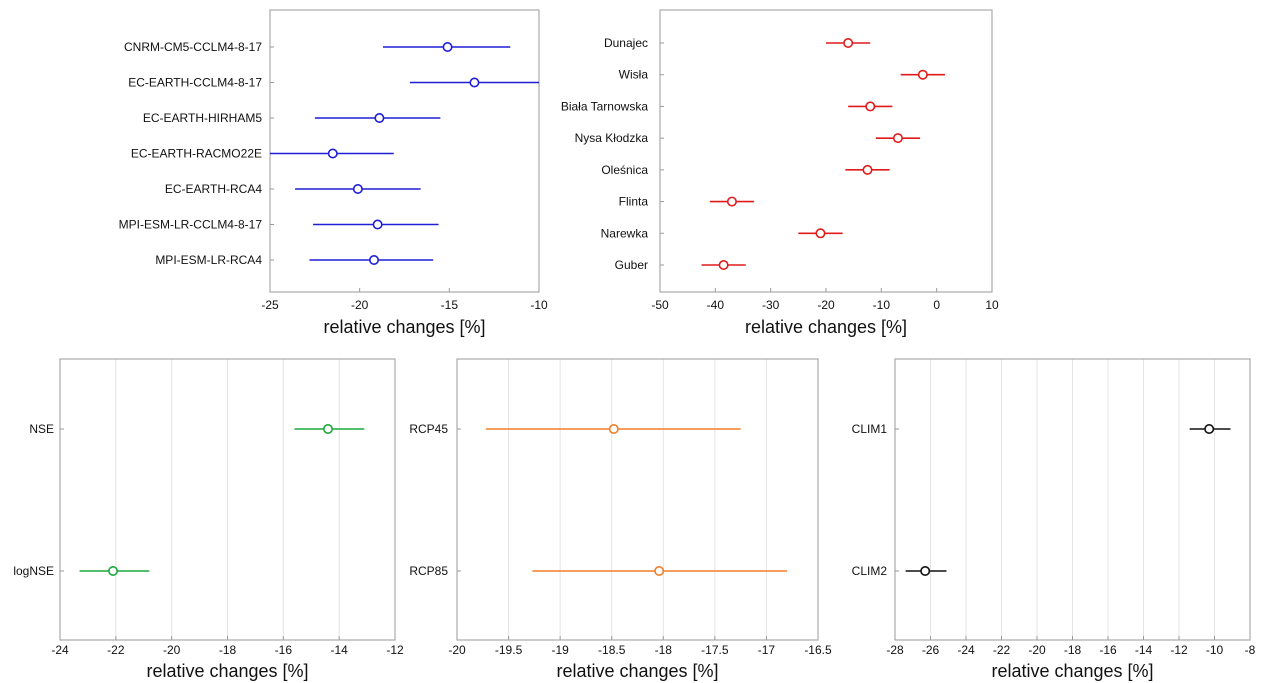 The width and height of the screenshot is (1261, 683). What do you see at coordinates (33, 571) in the screenshot?
I see `category-label: logNSE` at bounding box center [33, 571].